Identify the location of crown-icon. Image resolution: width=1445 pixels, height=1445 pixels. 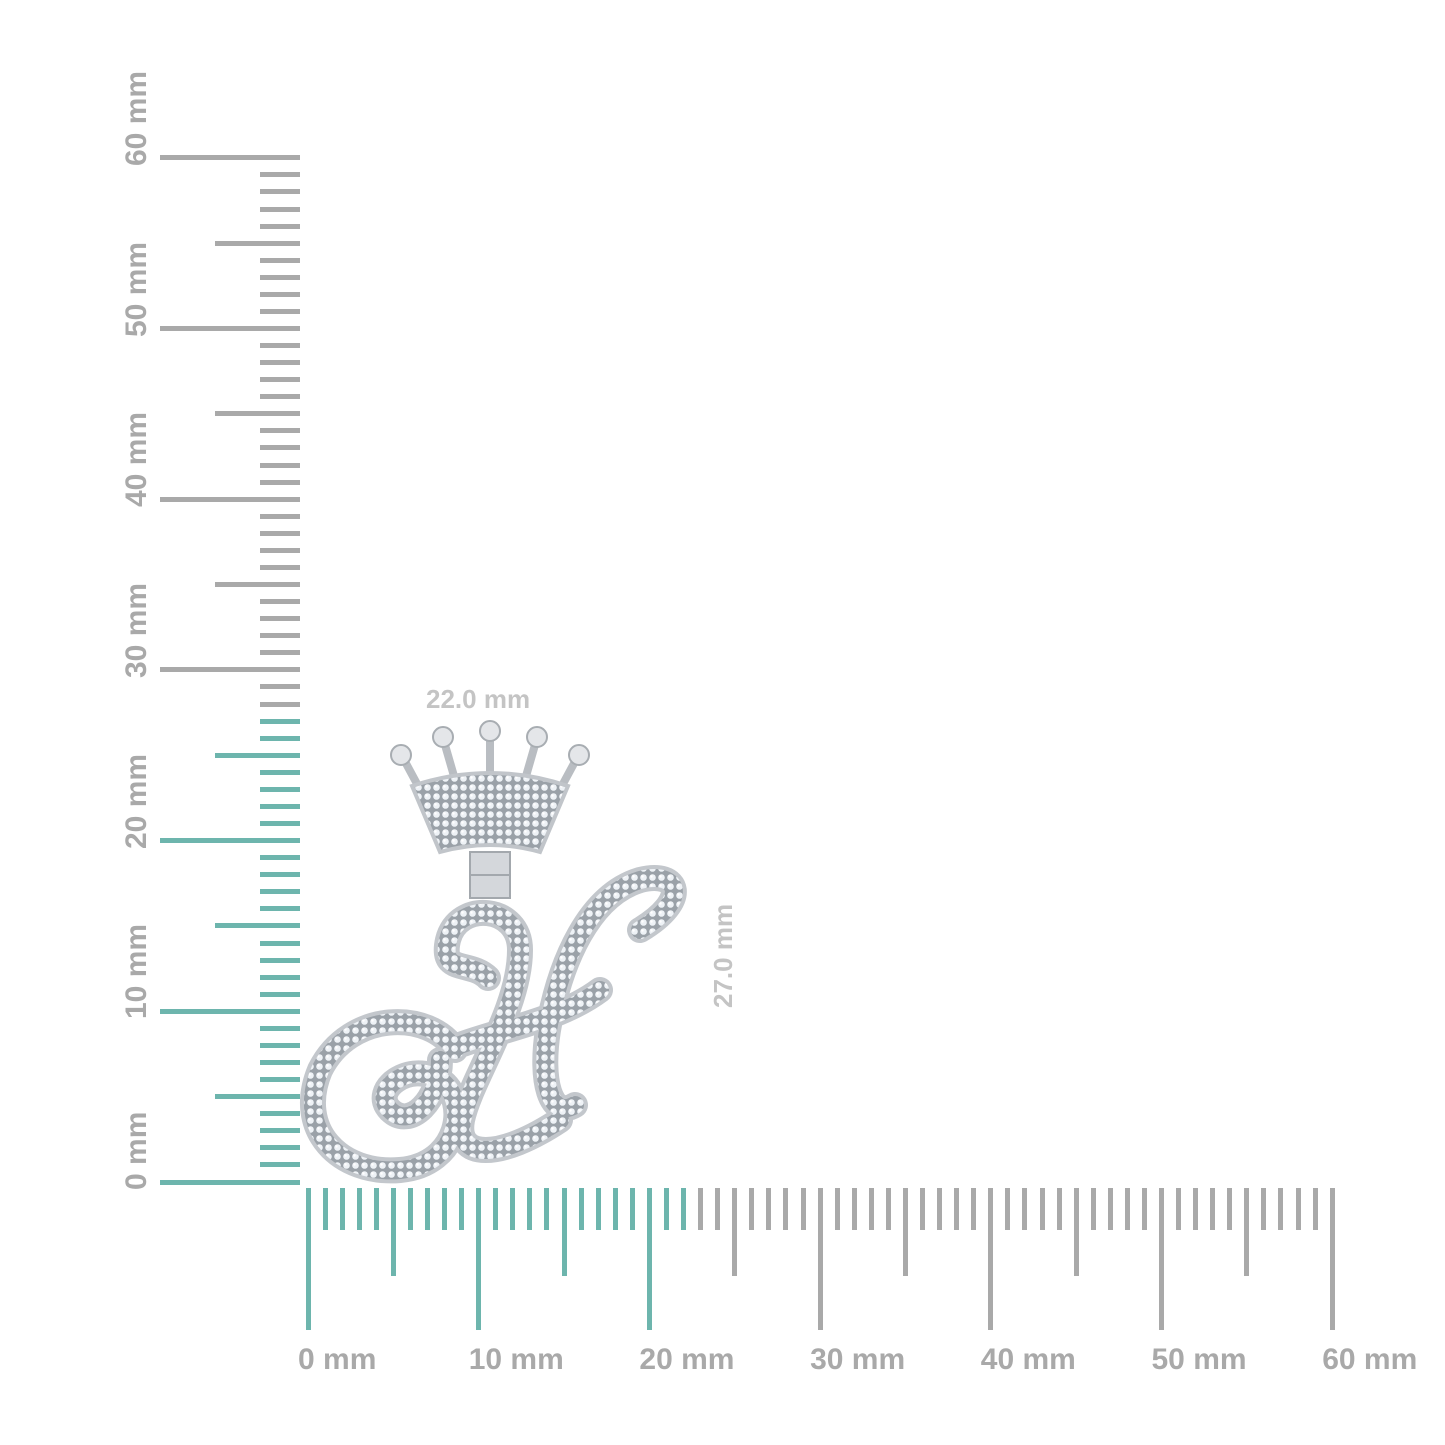
(490, 809).